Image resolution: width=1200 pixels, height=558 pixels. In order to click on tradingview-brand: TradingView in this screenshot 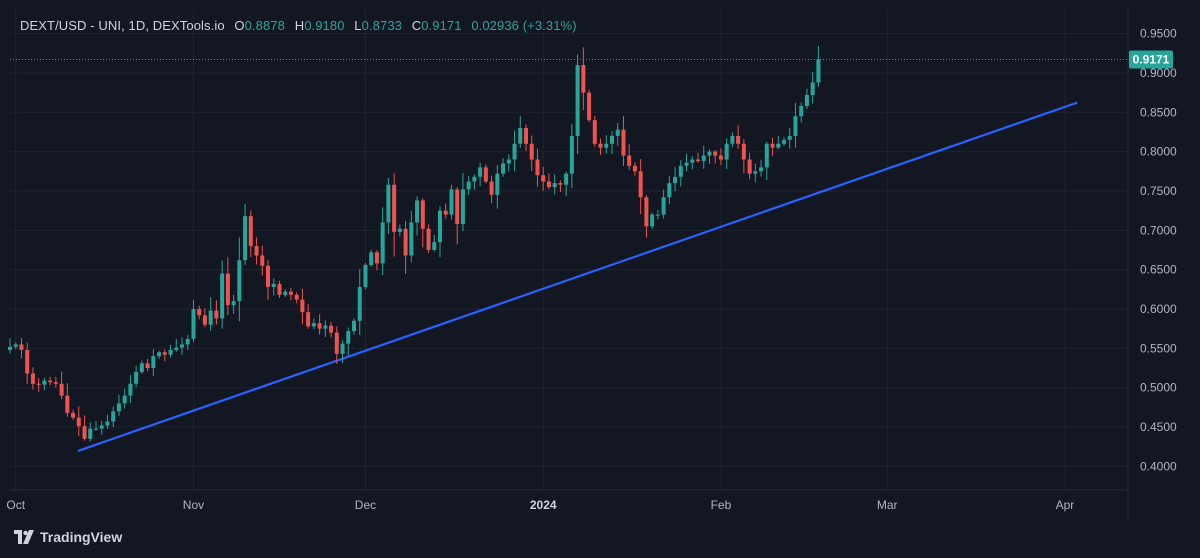, I will do `click(68, 537)`.